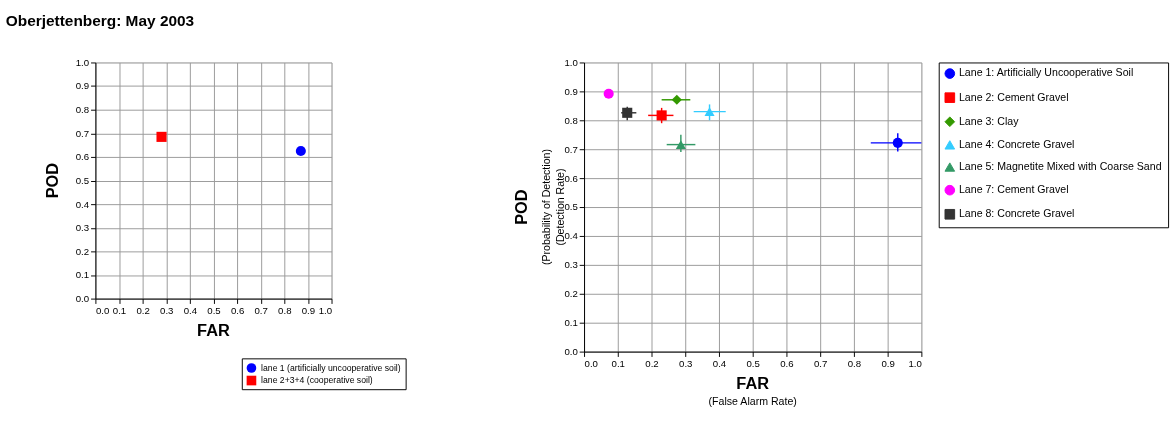 This screenshot has width=1171, height=423. Describe the element at coordinates (317, 380) in the screenshot. I see `legend-label: lane 2+3+4 (cooperative soil)` at that location.